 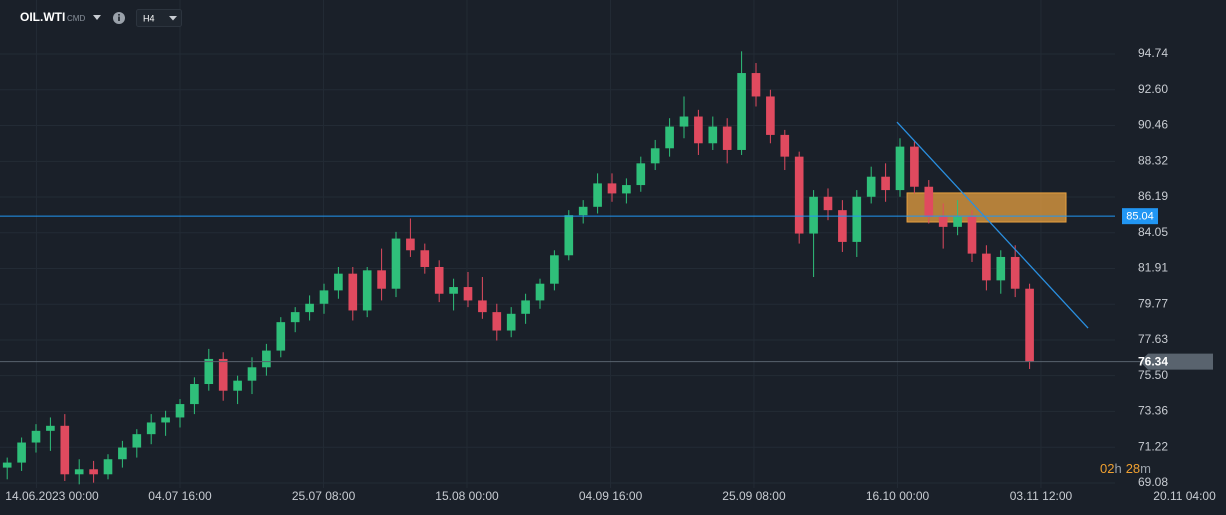 What do you see at coordinates (898, 496) in the screenshot?
I see `x-tick-label: 16.10 00:00` at bounding box center [898, 496].